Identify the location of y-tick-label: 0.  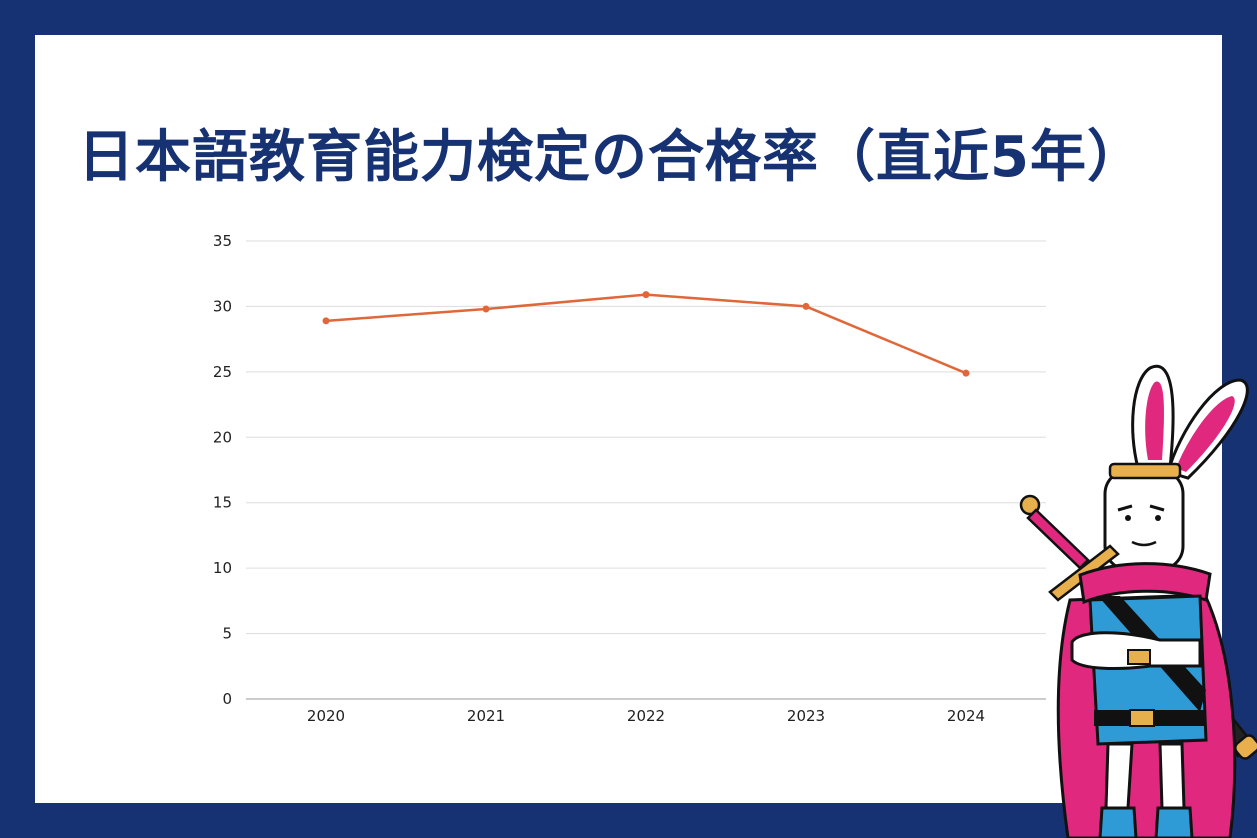
(227, 699).